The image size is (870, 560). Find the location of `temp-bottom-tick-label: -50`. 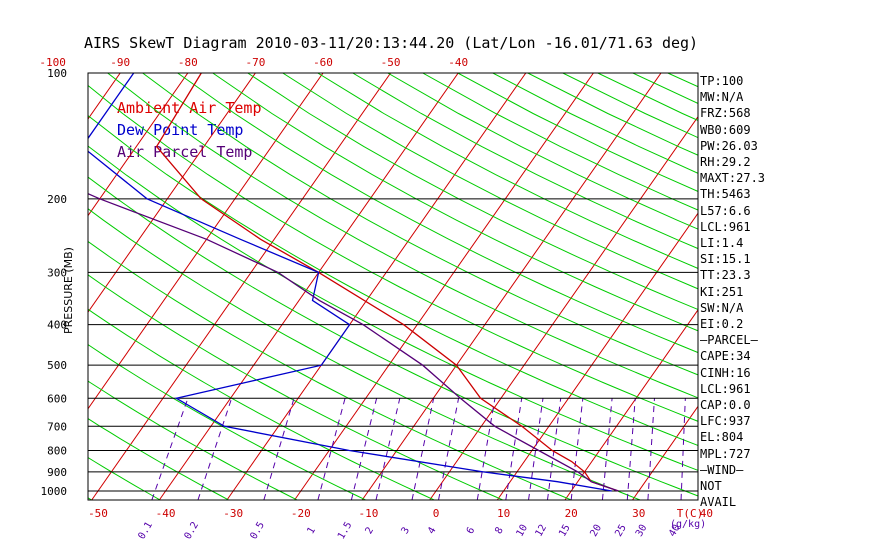

temp-bottom-tick-label: -50 is located at coordinates (98, 513).